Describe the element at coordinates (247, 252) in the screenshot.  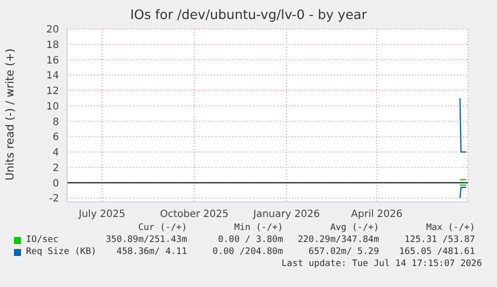
I see `text: 0.00 /204.80m` at that location.